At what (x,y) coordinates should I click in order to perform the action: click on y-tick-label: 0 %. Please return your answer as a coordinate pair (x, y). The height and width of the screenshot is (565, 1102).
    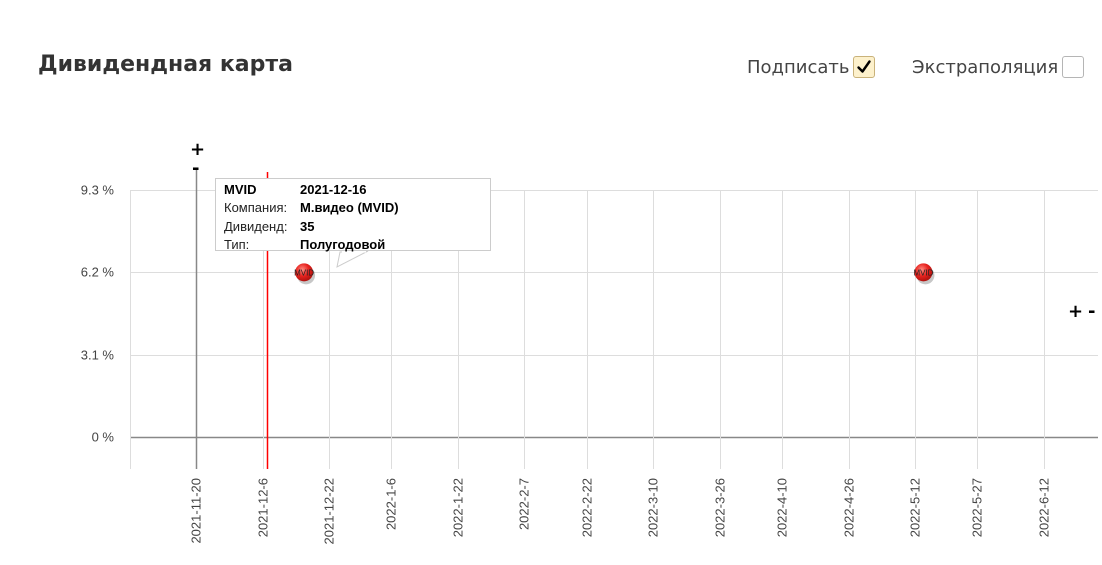
    Looking at the image, I should click on (103, 437).